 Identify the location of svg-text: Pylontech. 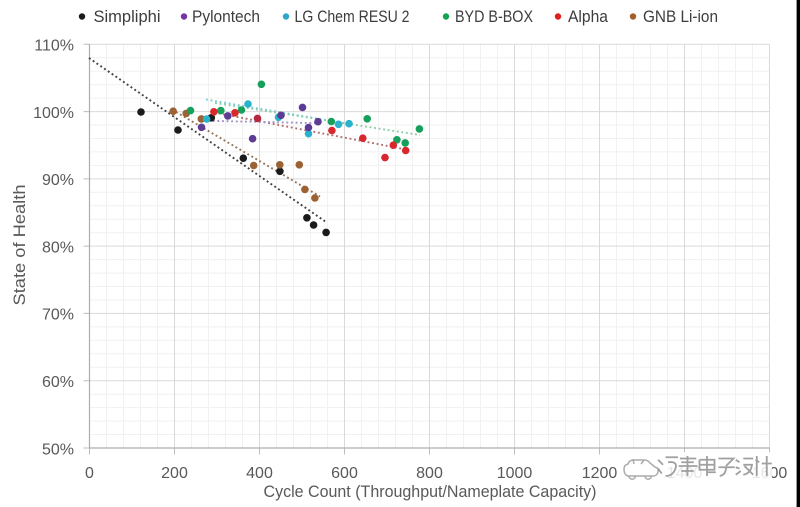
(226, 17).